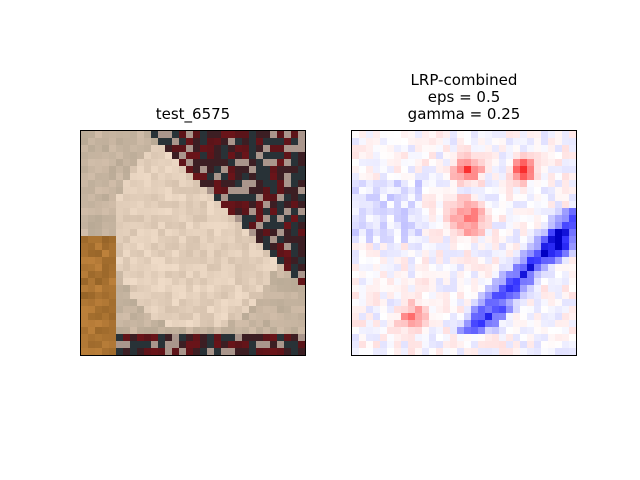  What do you see at coordinates (464, 114) in the screenshot?
I see `heatmap-title-line-3: gamma = 0.25` at bounding box center [464, 114].